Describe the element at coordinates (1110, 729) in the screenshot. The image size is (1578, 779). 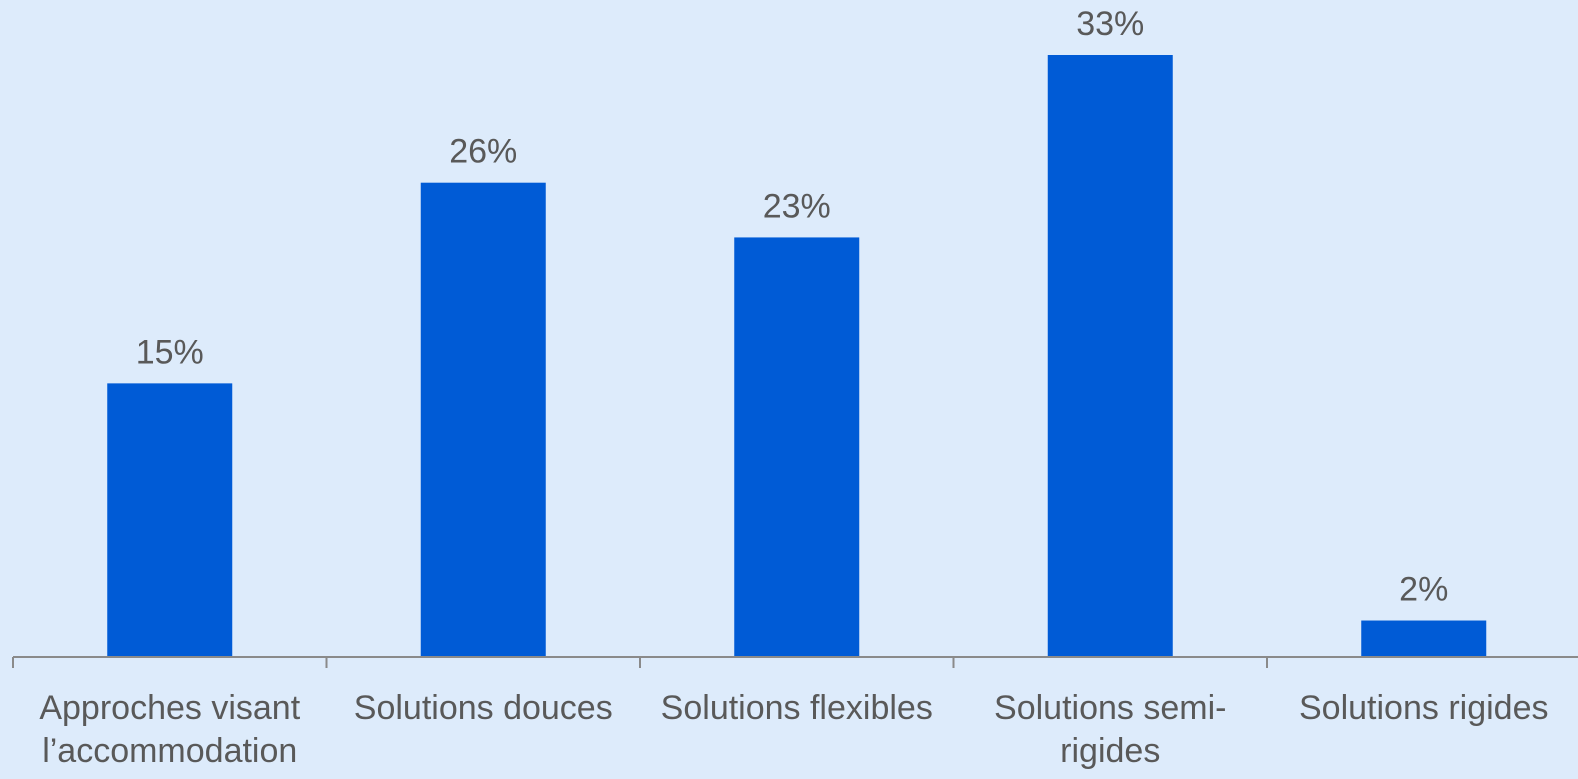
I see `category-label: Solutions semi-rigides` at that location.